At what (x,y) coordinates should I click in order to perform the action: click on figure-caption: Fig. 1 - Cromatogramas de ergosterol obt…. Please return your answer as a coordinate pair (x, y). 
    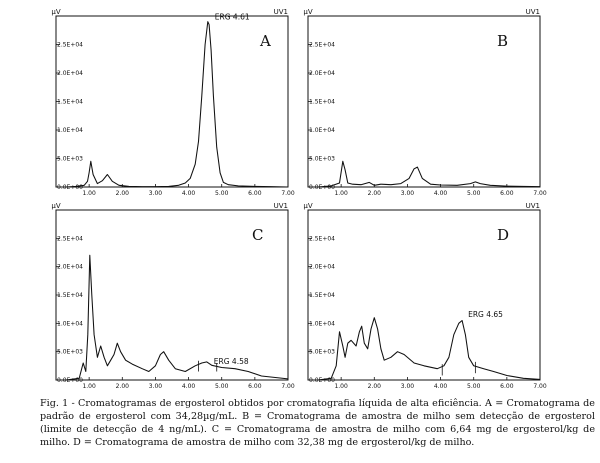
    Looking at the image, I should click on (317, 423).